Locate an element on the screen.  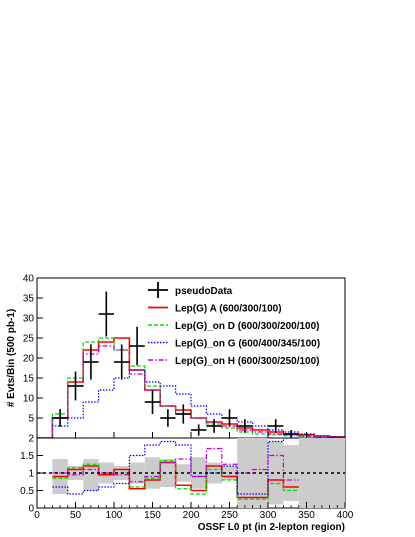
legend-item-lep-g-a-600-300-100: Lep(G) A (600/300/100) is located at coordinates (215, 309).